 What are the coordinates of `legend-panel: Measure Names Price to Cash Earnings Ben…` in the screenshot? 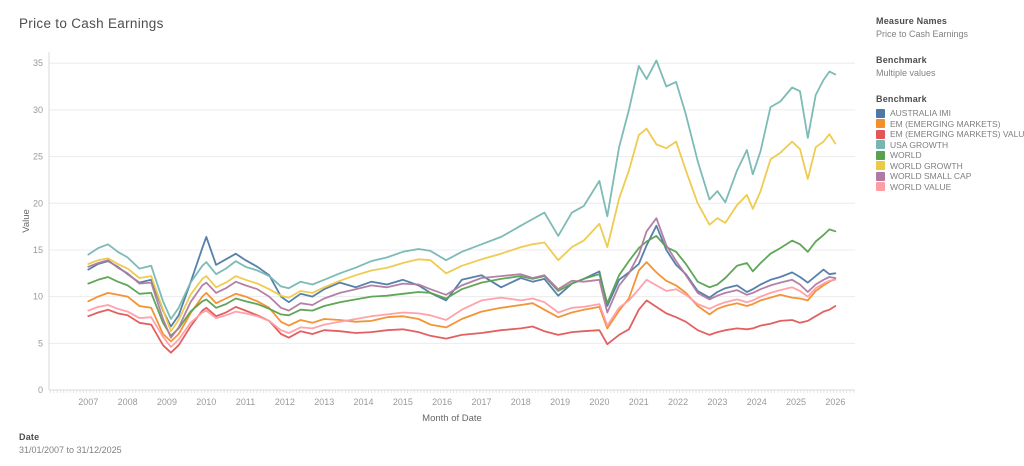 It's located at (950, 112).